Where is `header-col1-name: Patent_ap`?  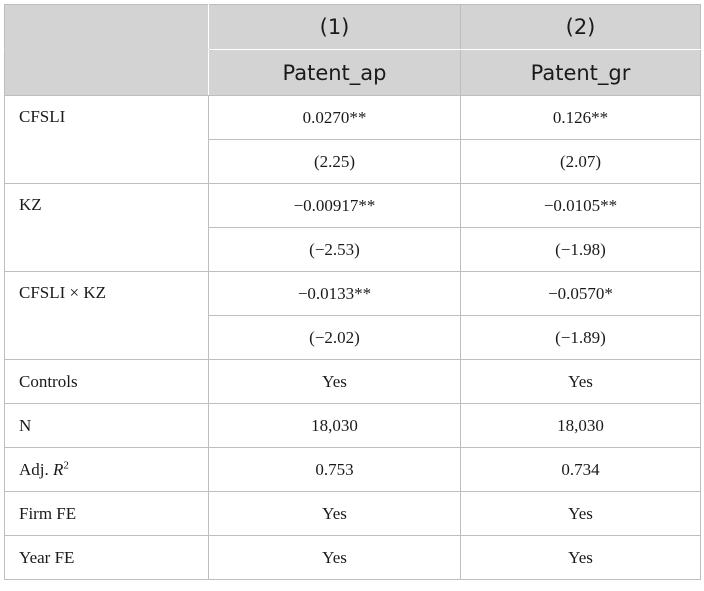 header-col1-name: Patent_ap is located at coordinates (334, 72).